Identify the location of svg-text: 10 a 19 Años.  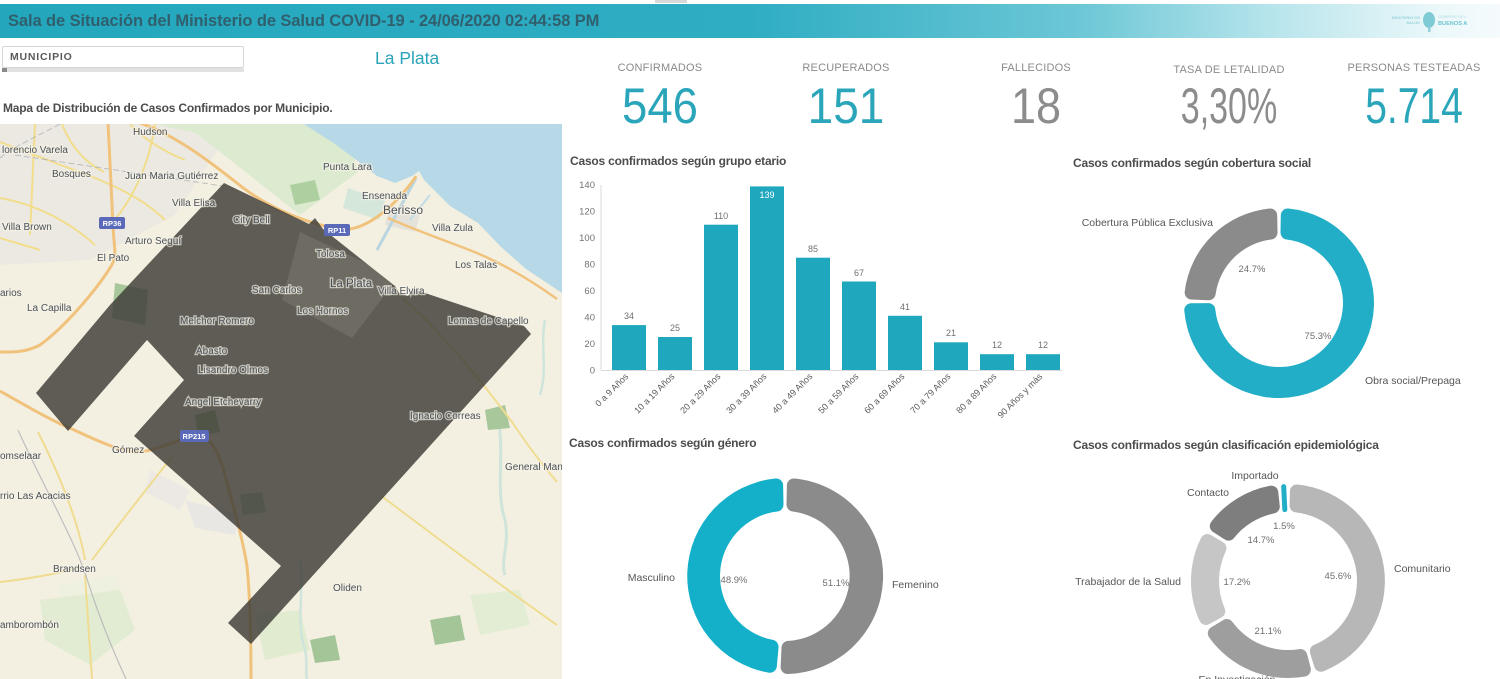
(654, 393).